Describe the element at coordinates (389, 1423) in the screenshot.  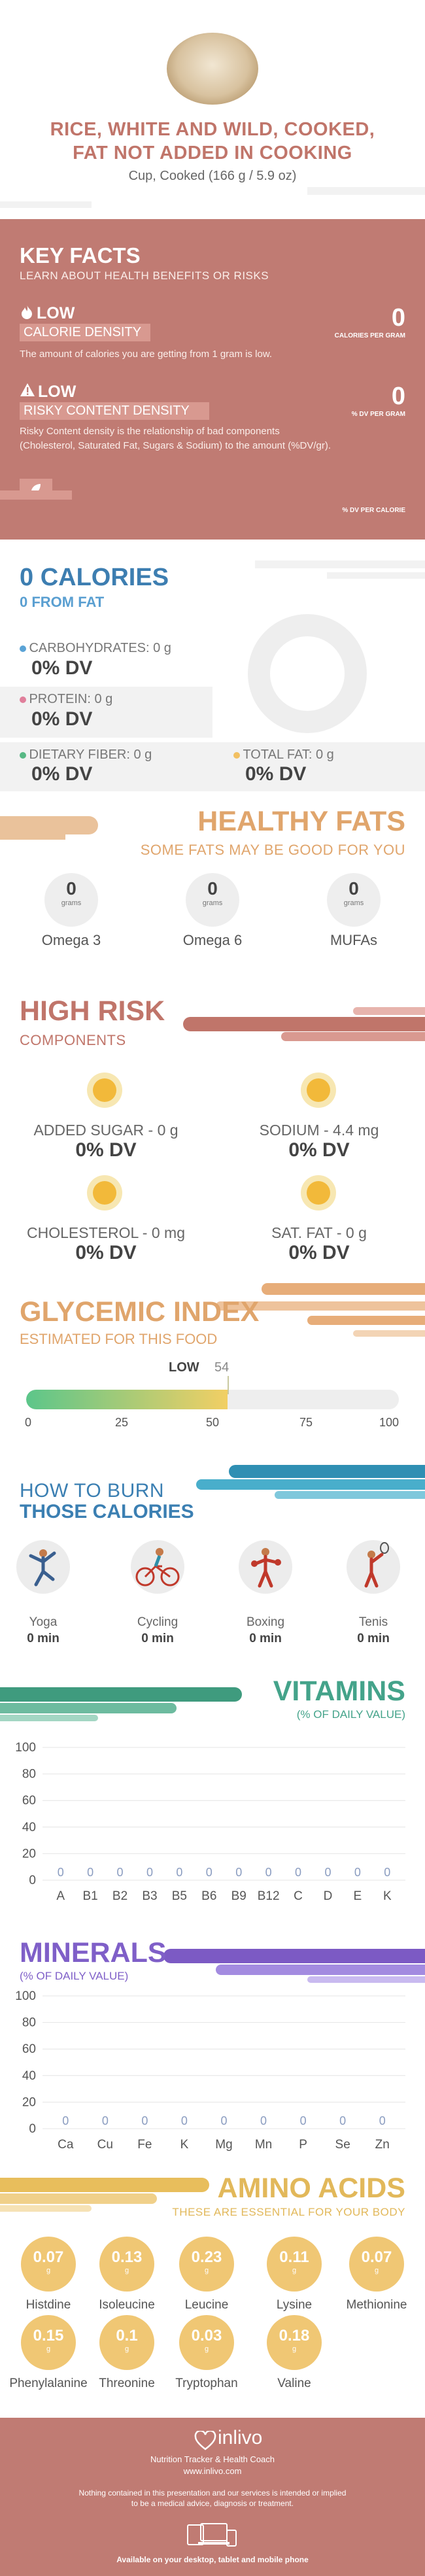
I see `glycemic-tick: 100` at that location.